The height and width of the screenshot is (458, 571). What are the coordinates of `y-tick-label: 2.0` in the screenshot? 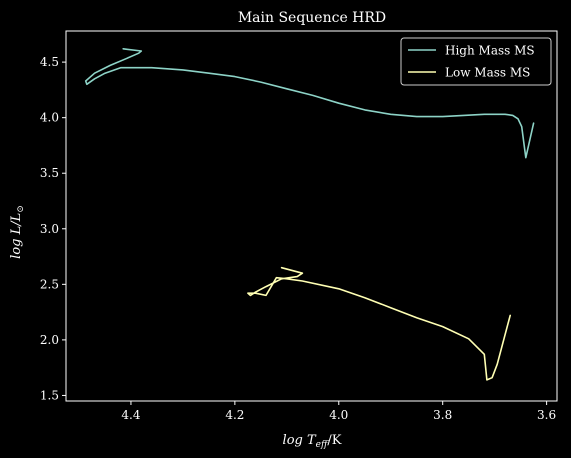 It's located at (49, 340).